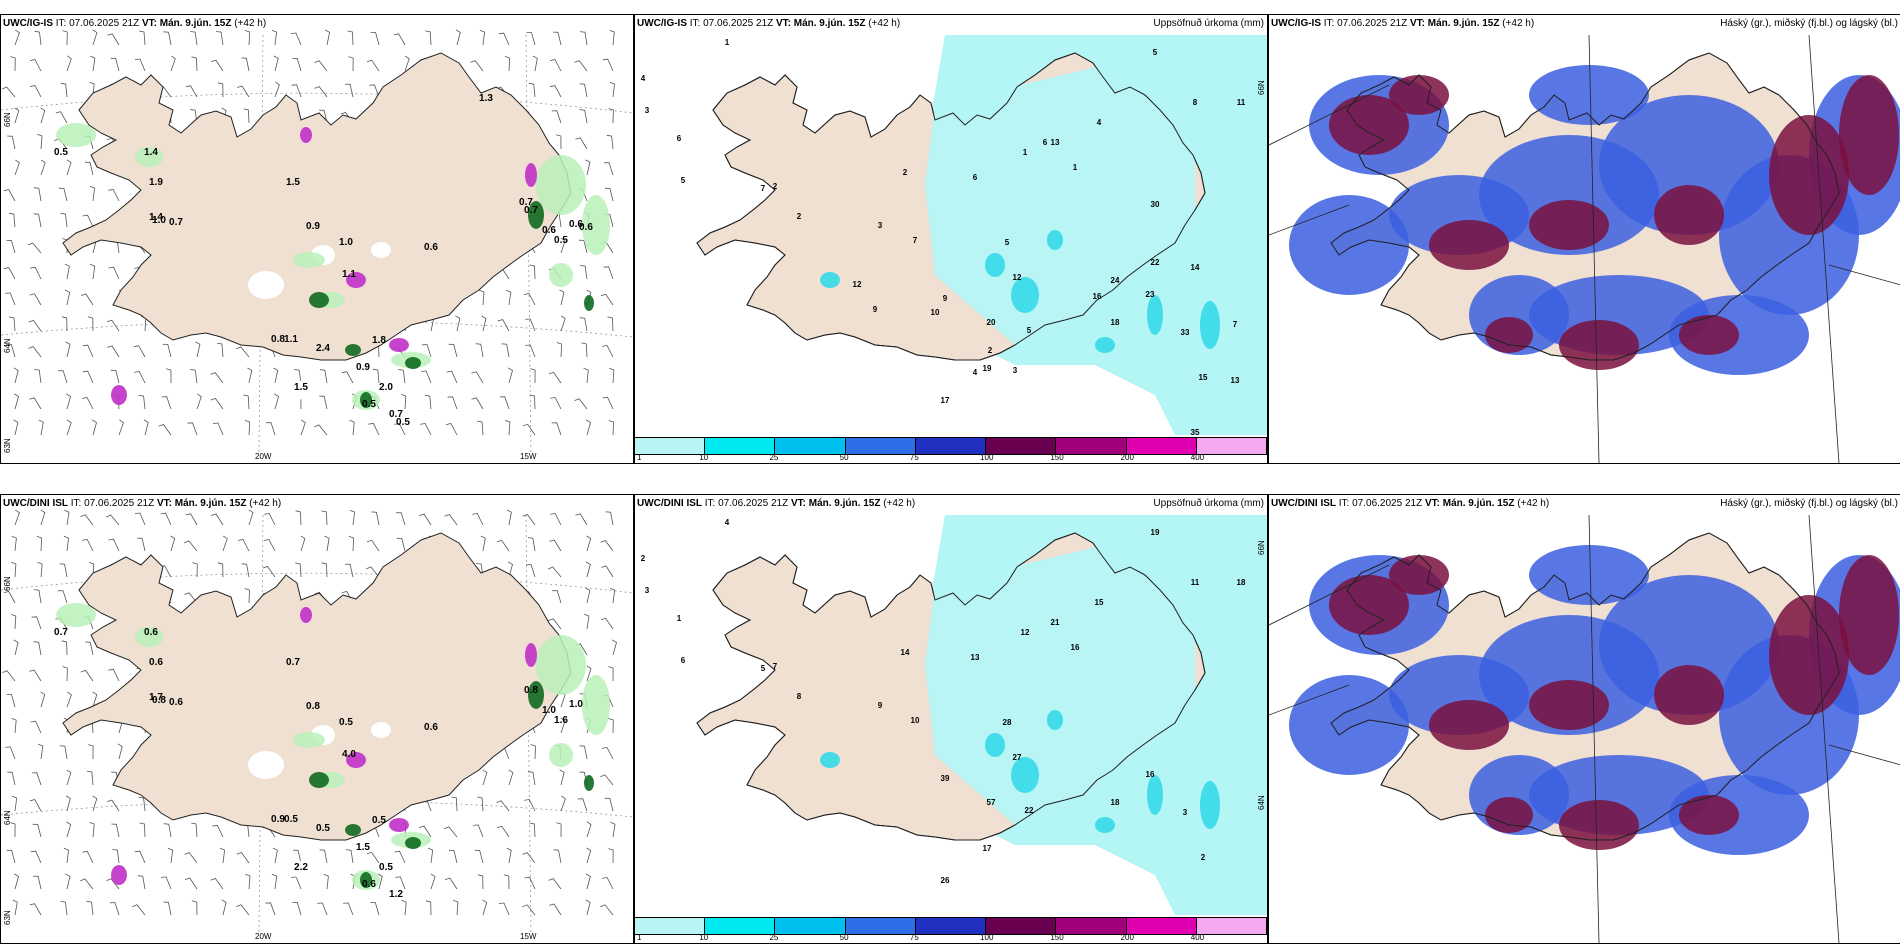 Image resolution: width=1900 pixels, height=950 pixels. I want to click on value-label: 24, so click(1115, 280).